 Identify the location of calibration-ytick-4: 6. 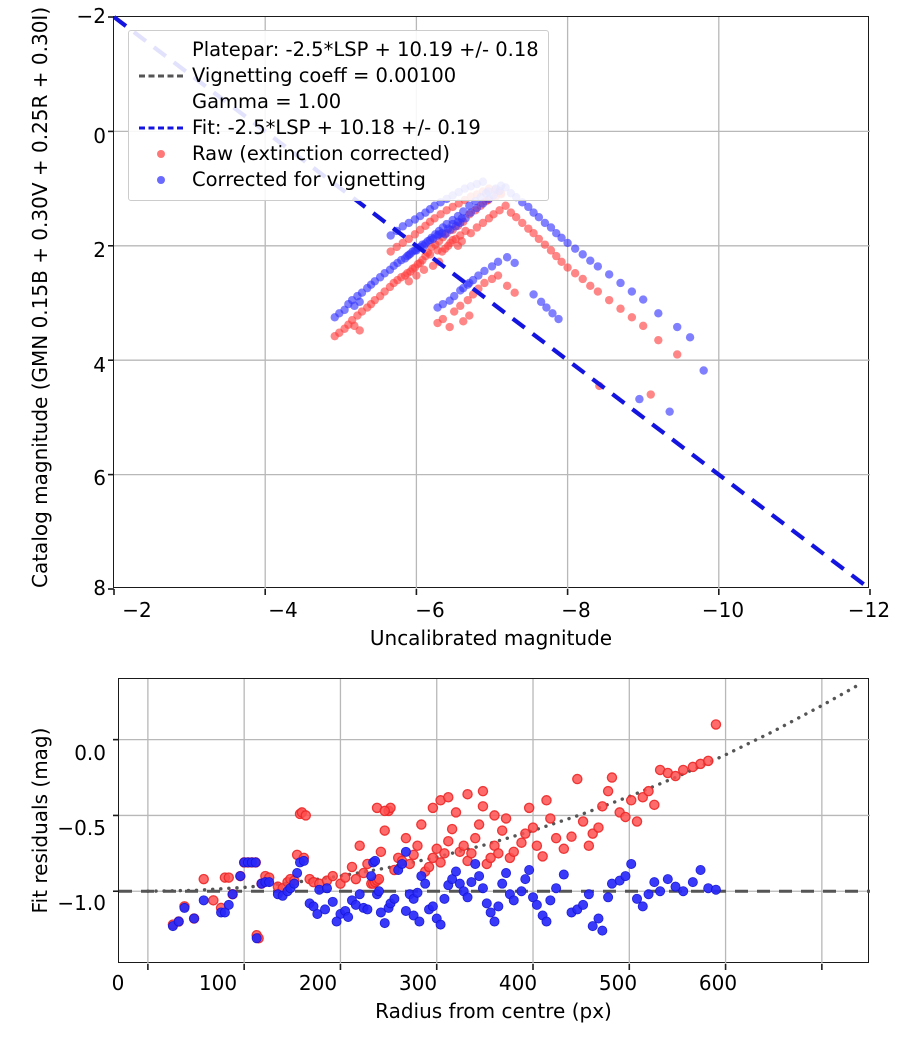
(99, 478).